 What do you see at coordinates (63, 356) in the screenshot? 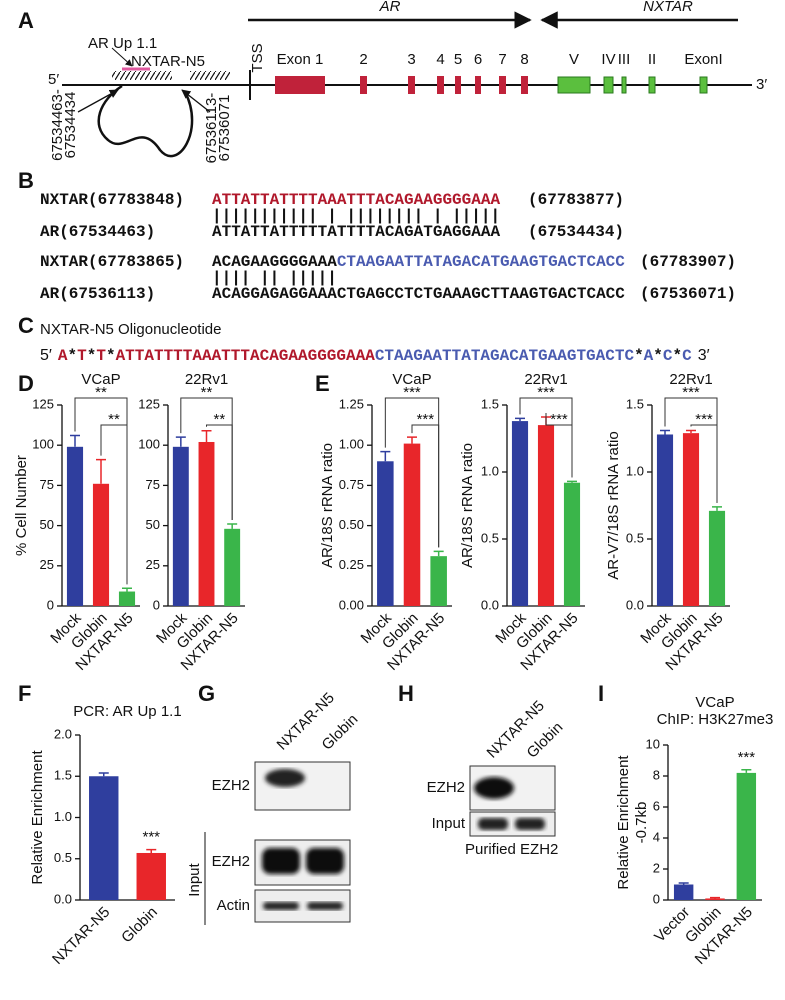
I see `oligo-segment: A` at bounding box center [63, 356].